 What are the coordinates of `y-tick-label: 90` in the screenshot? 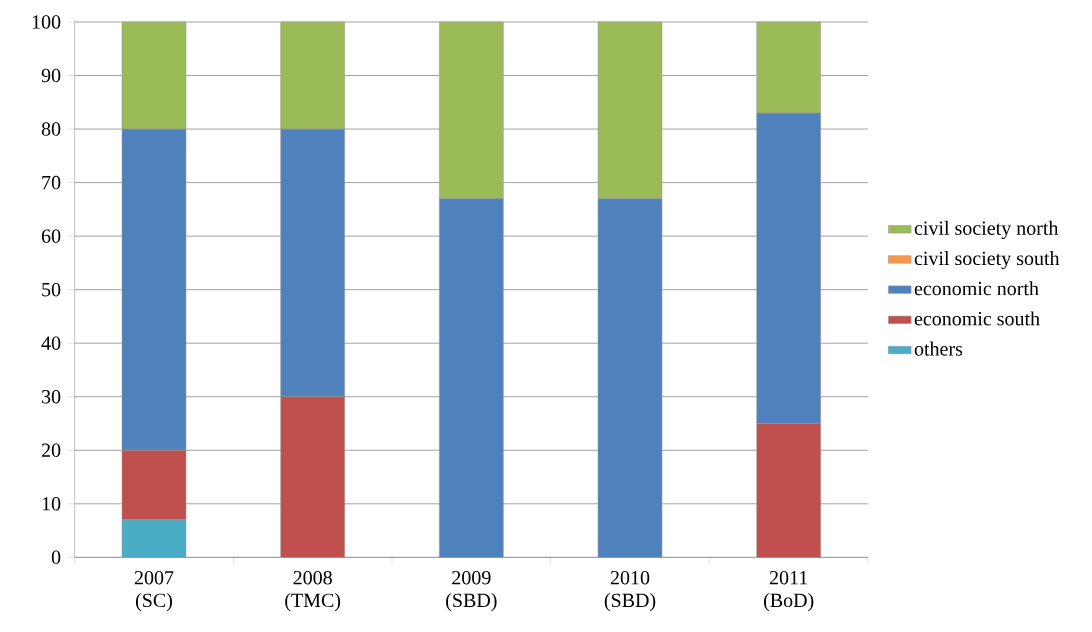 It's located at (51, 75).